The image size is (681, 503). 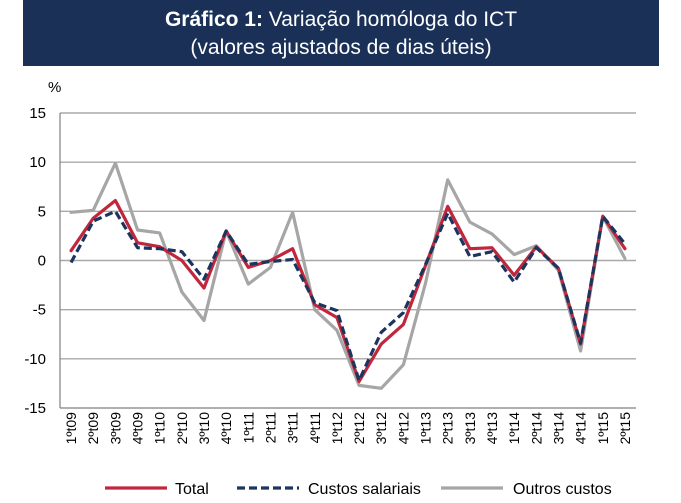 I want to click on chart-title: Gráfico 1: Variação homóloga do ICT, so click(x=341, y=20).